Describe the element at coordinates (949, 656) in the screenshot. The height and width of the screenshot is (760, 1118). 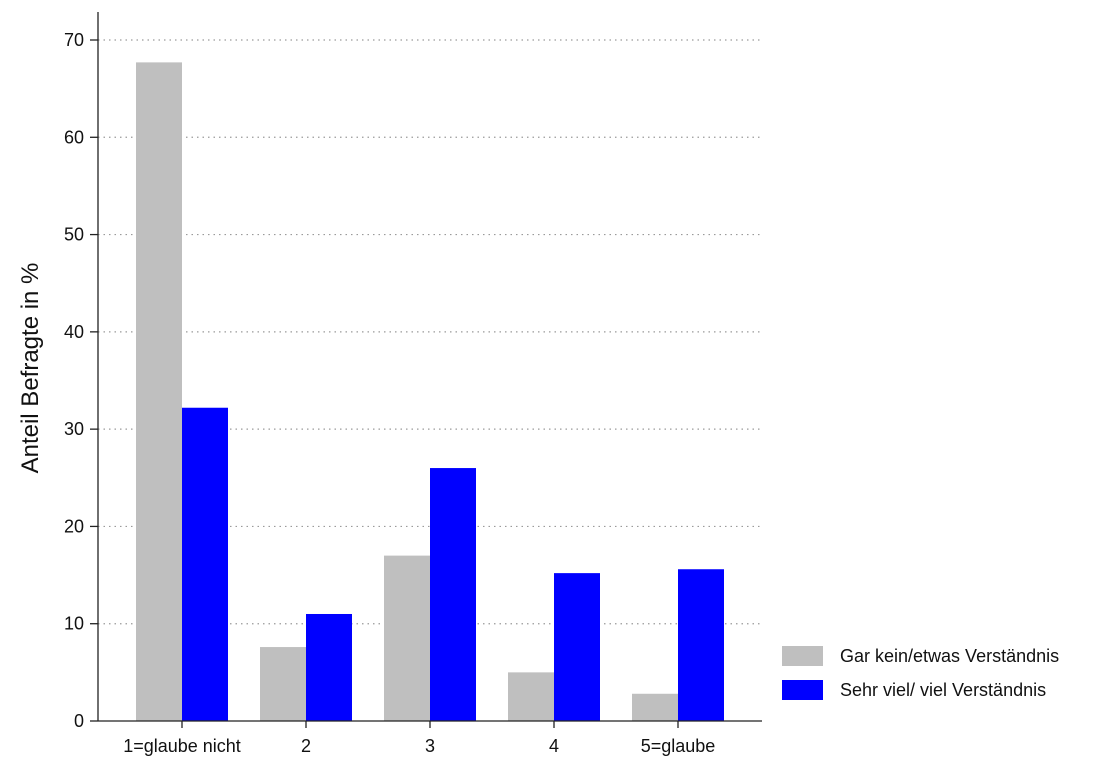
I see `legend-label: Gar kein/etwas Verständnis` at that location.